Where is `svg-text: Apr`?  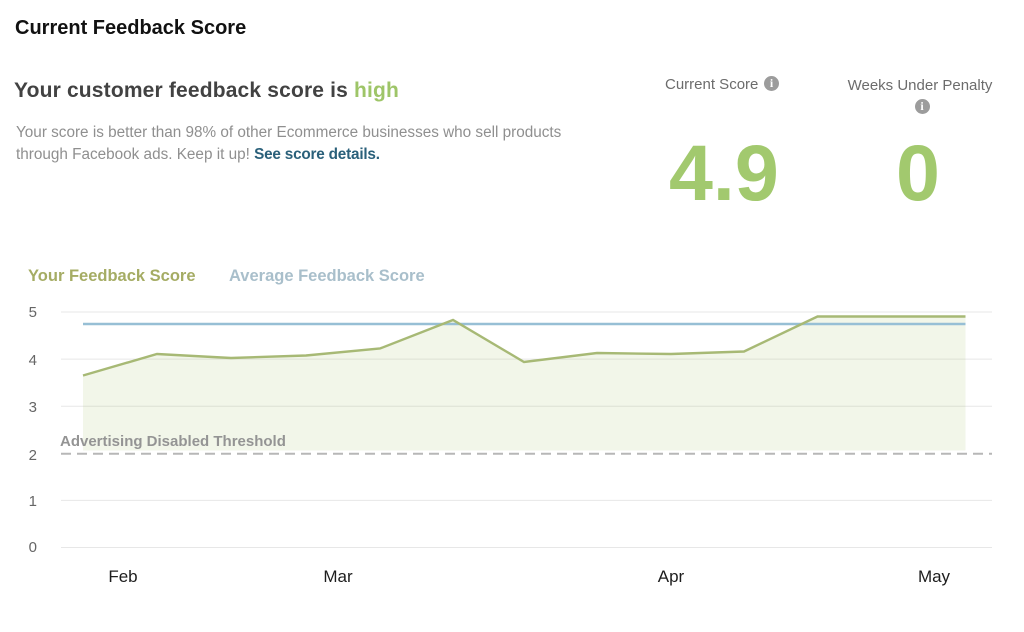 svg-text: Apr is located at coordinates (671, 576).